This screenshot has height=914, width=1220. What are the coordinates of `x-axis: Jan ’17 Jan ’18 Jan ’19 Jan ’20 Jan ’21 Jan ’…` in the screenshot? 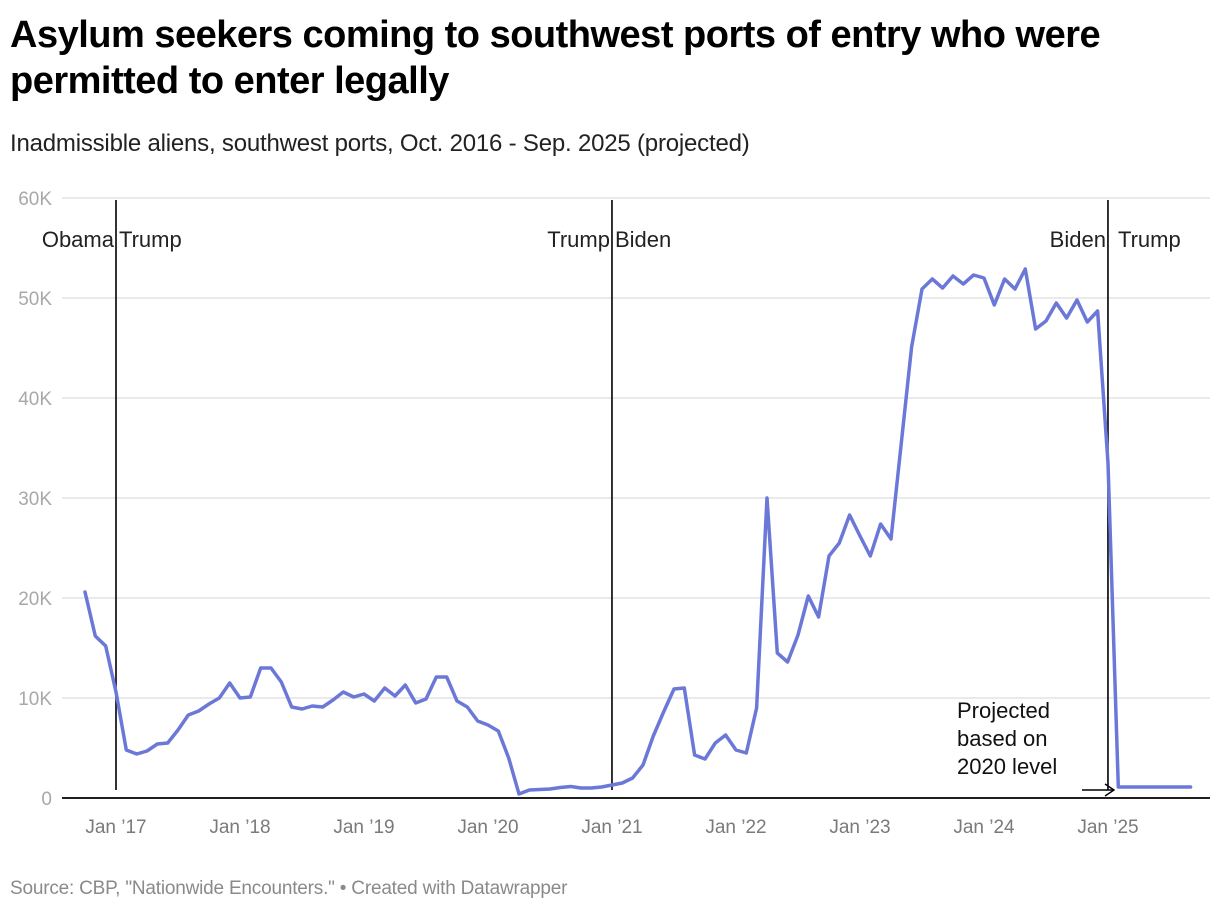 It's located at (611, 827).